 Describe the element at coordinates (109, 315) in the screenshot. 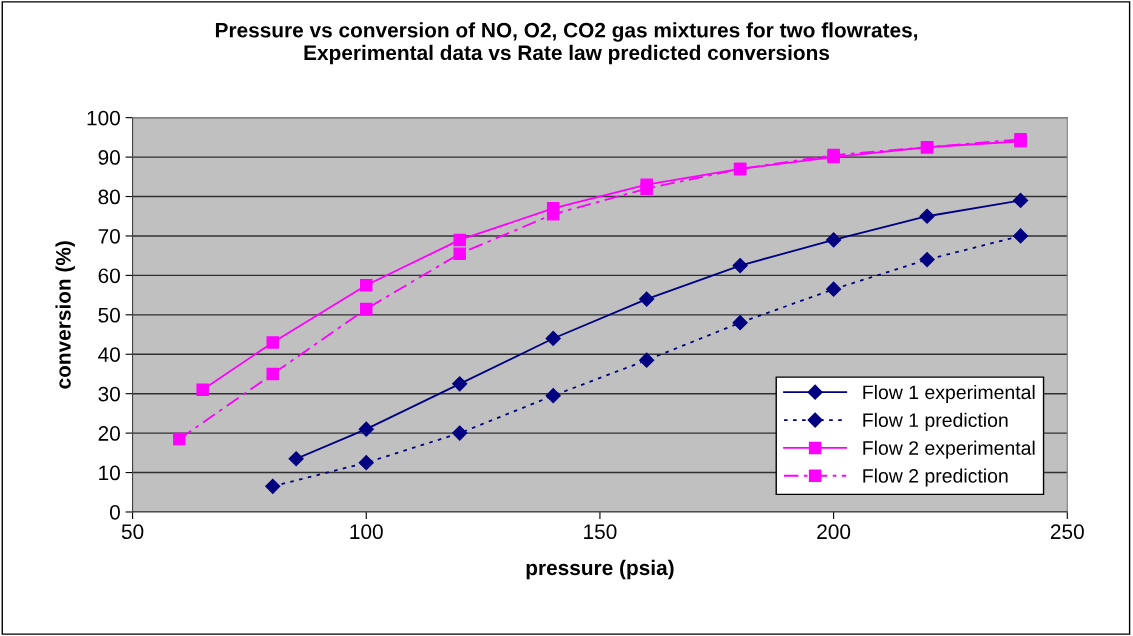

I see `y-tick-label: 50` at that location.